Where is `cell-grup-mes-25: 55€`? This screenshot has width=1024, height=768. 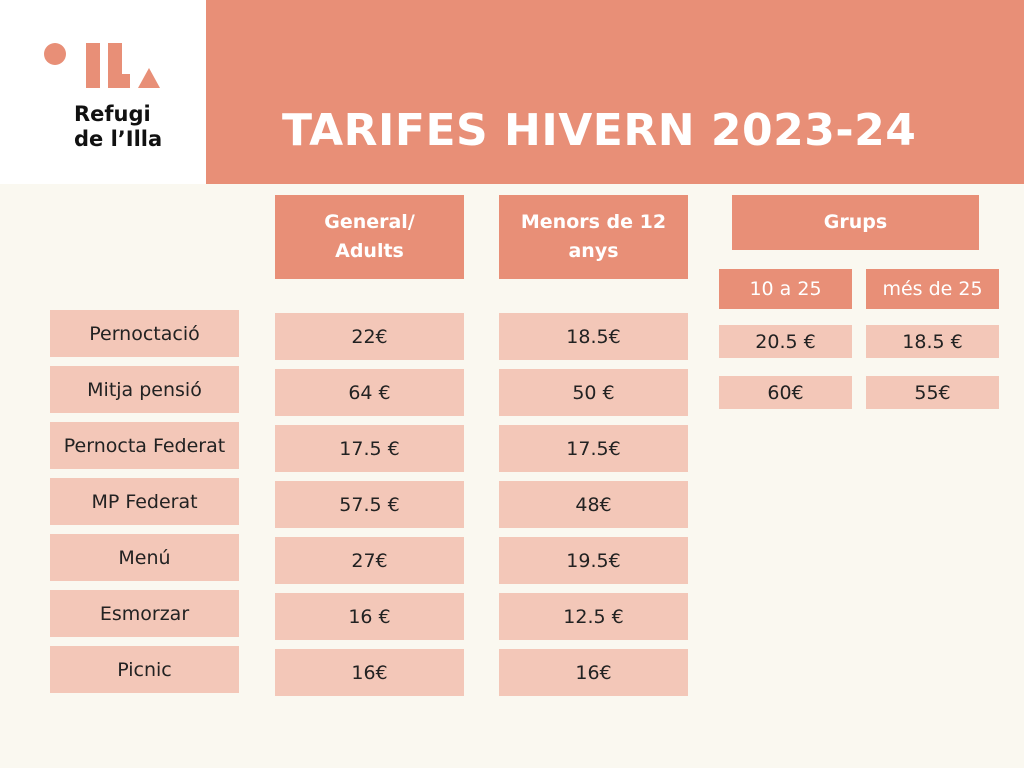
cell-grup-mes-25: 55€ is located at coordinates (932, 392).